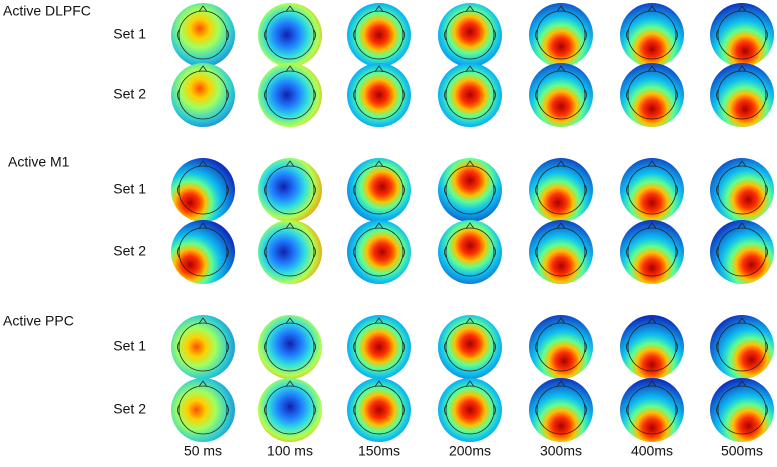 The image size is (777, 467). I want to click on group-title: Active PPC, so click(38, 321).